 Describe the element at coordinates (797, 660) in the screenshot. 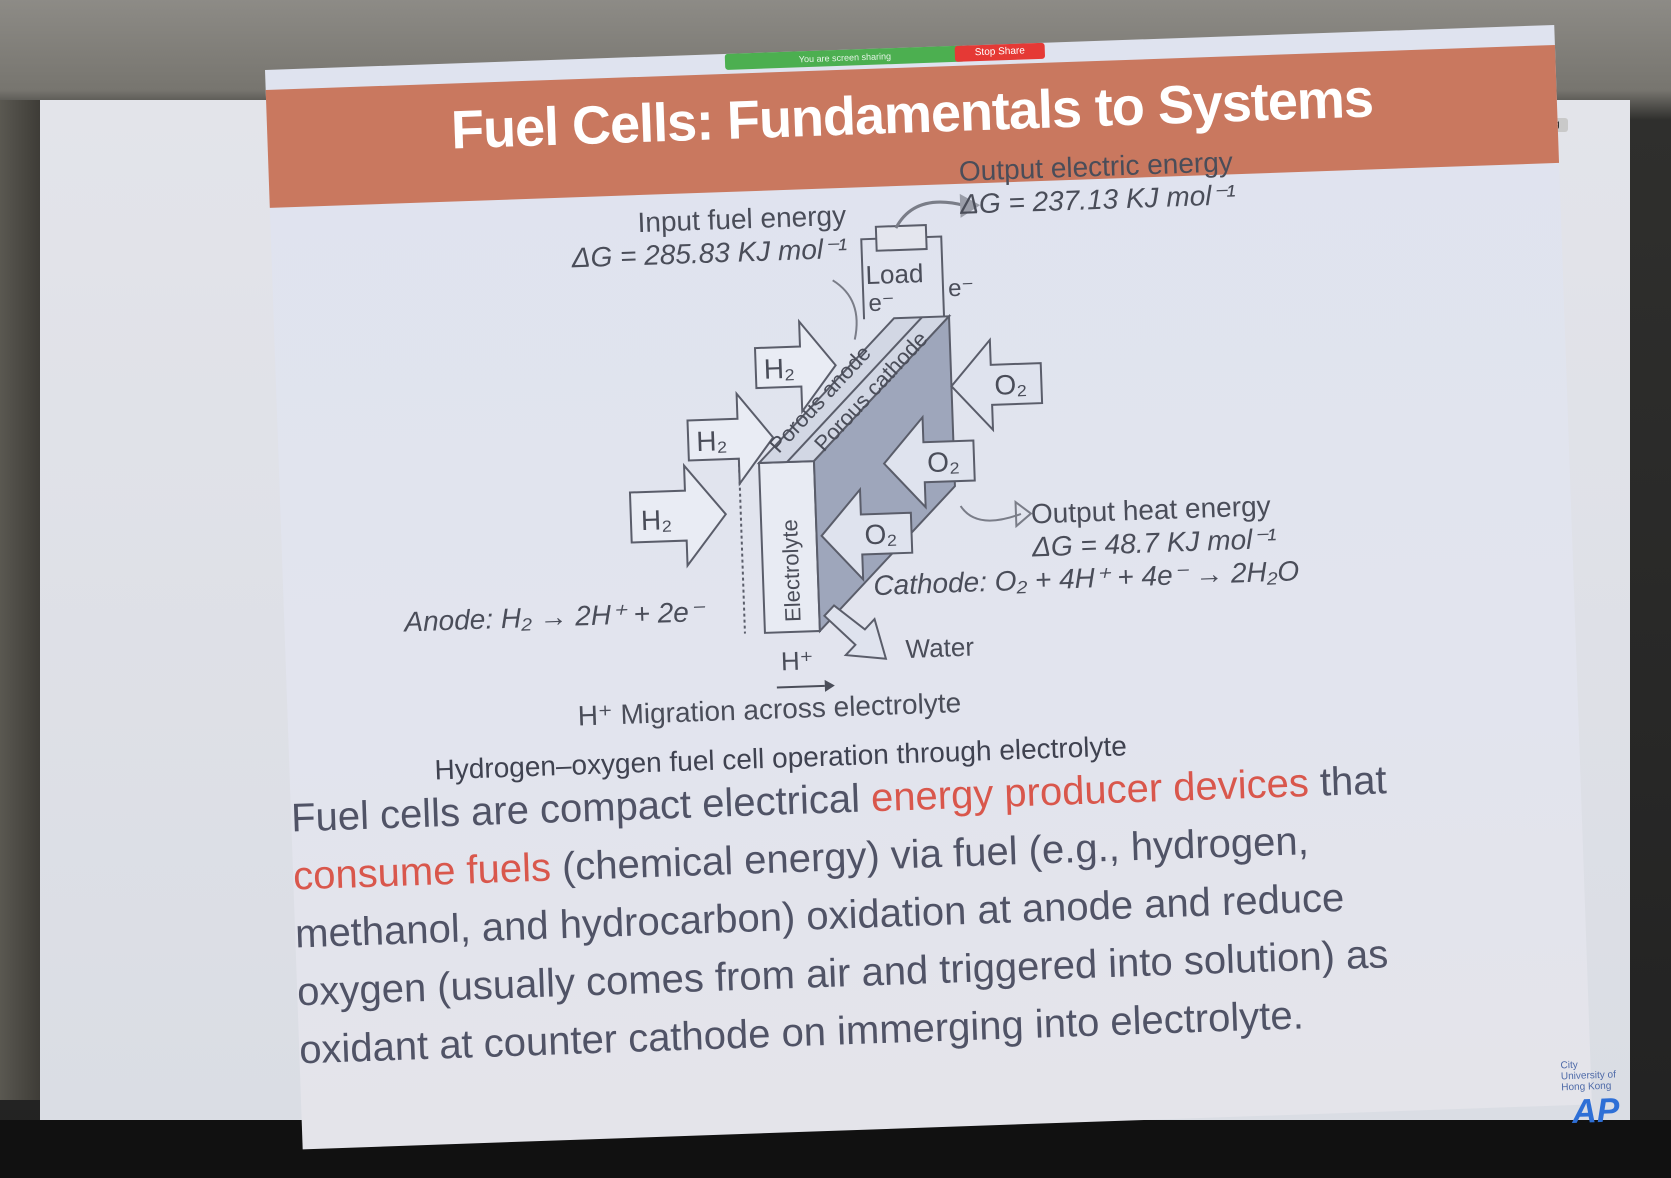

I see `h-plus-label: H⁺` at that location.